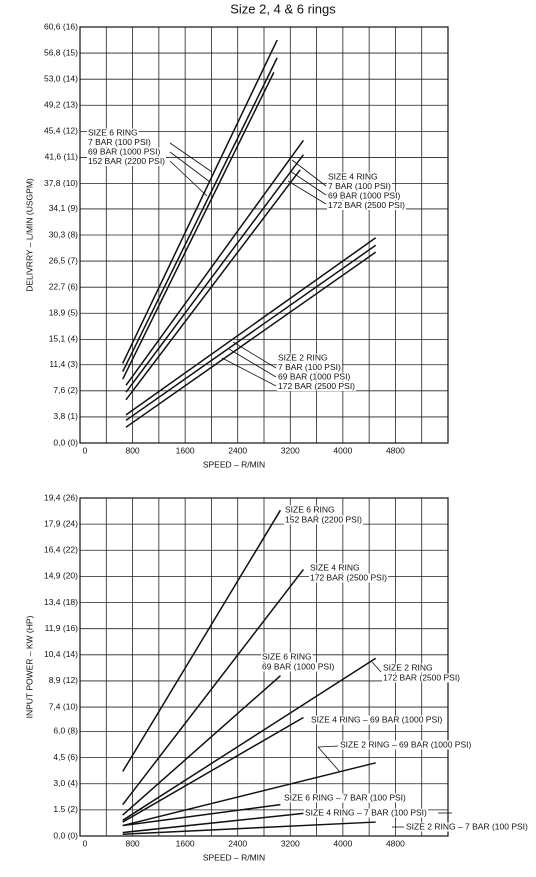 The height and width of the screenshot is (877, 536). I want to click on y-tick-label: 22,7 (6), so click(63, 286).